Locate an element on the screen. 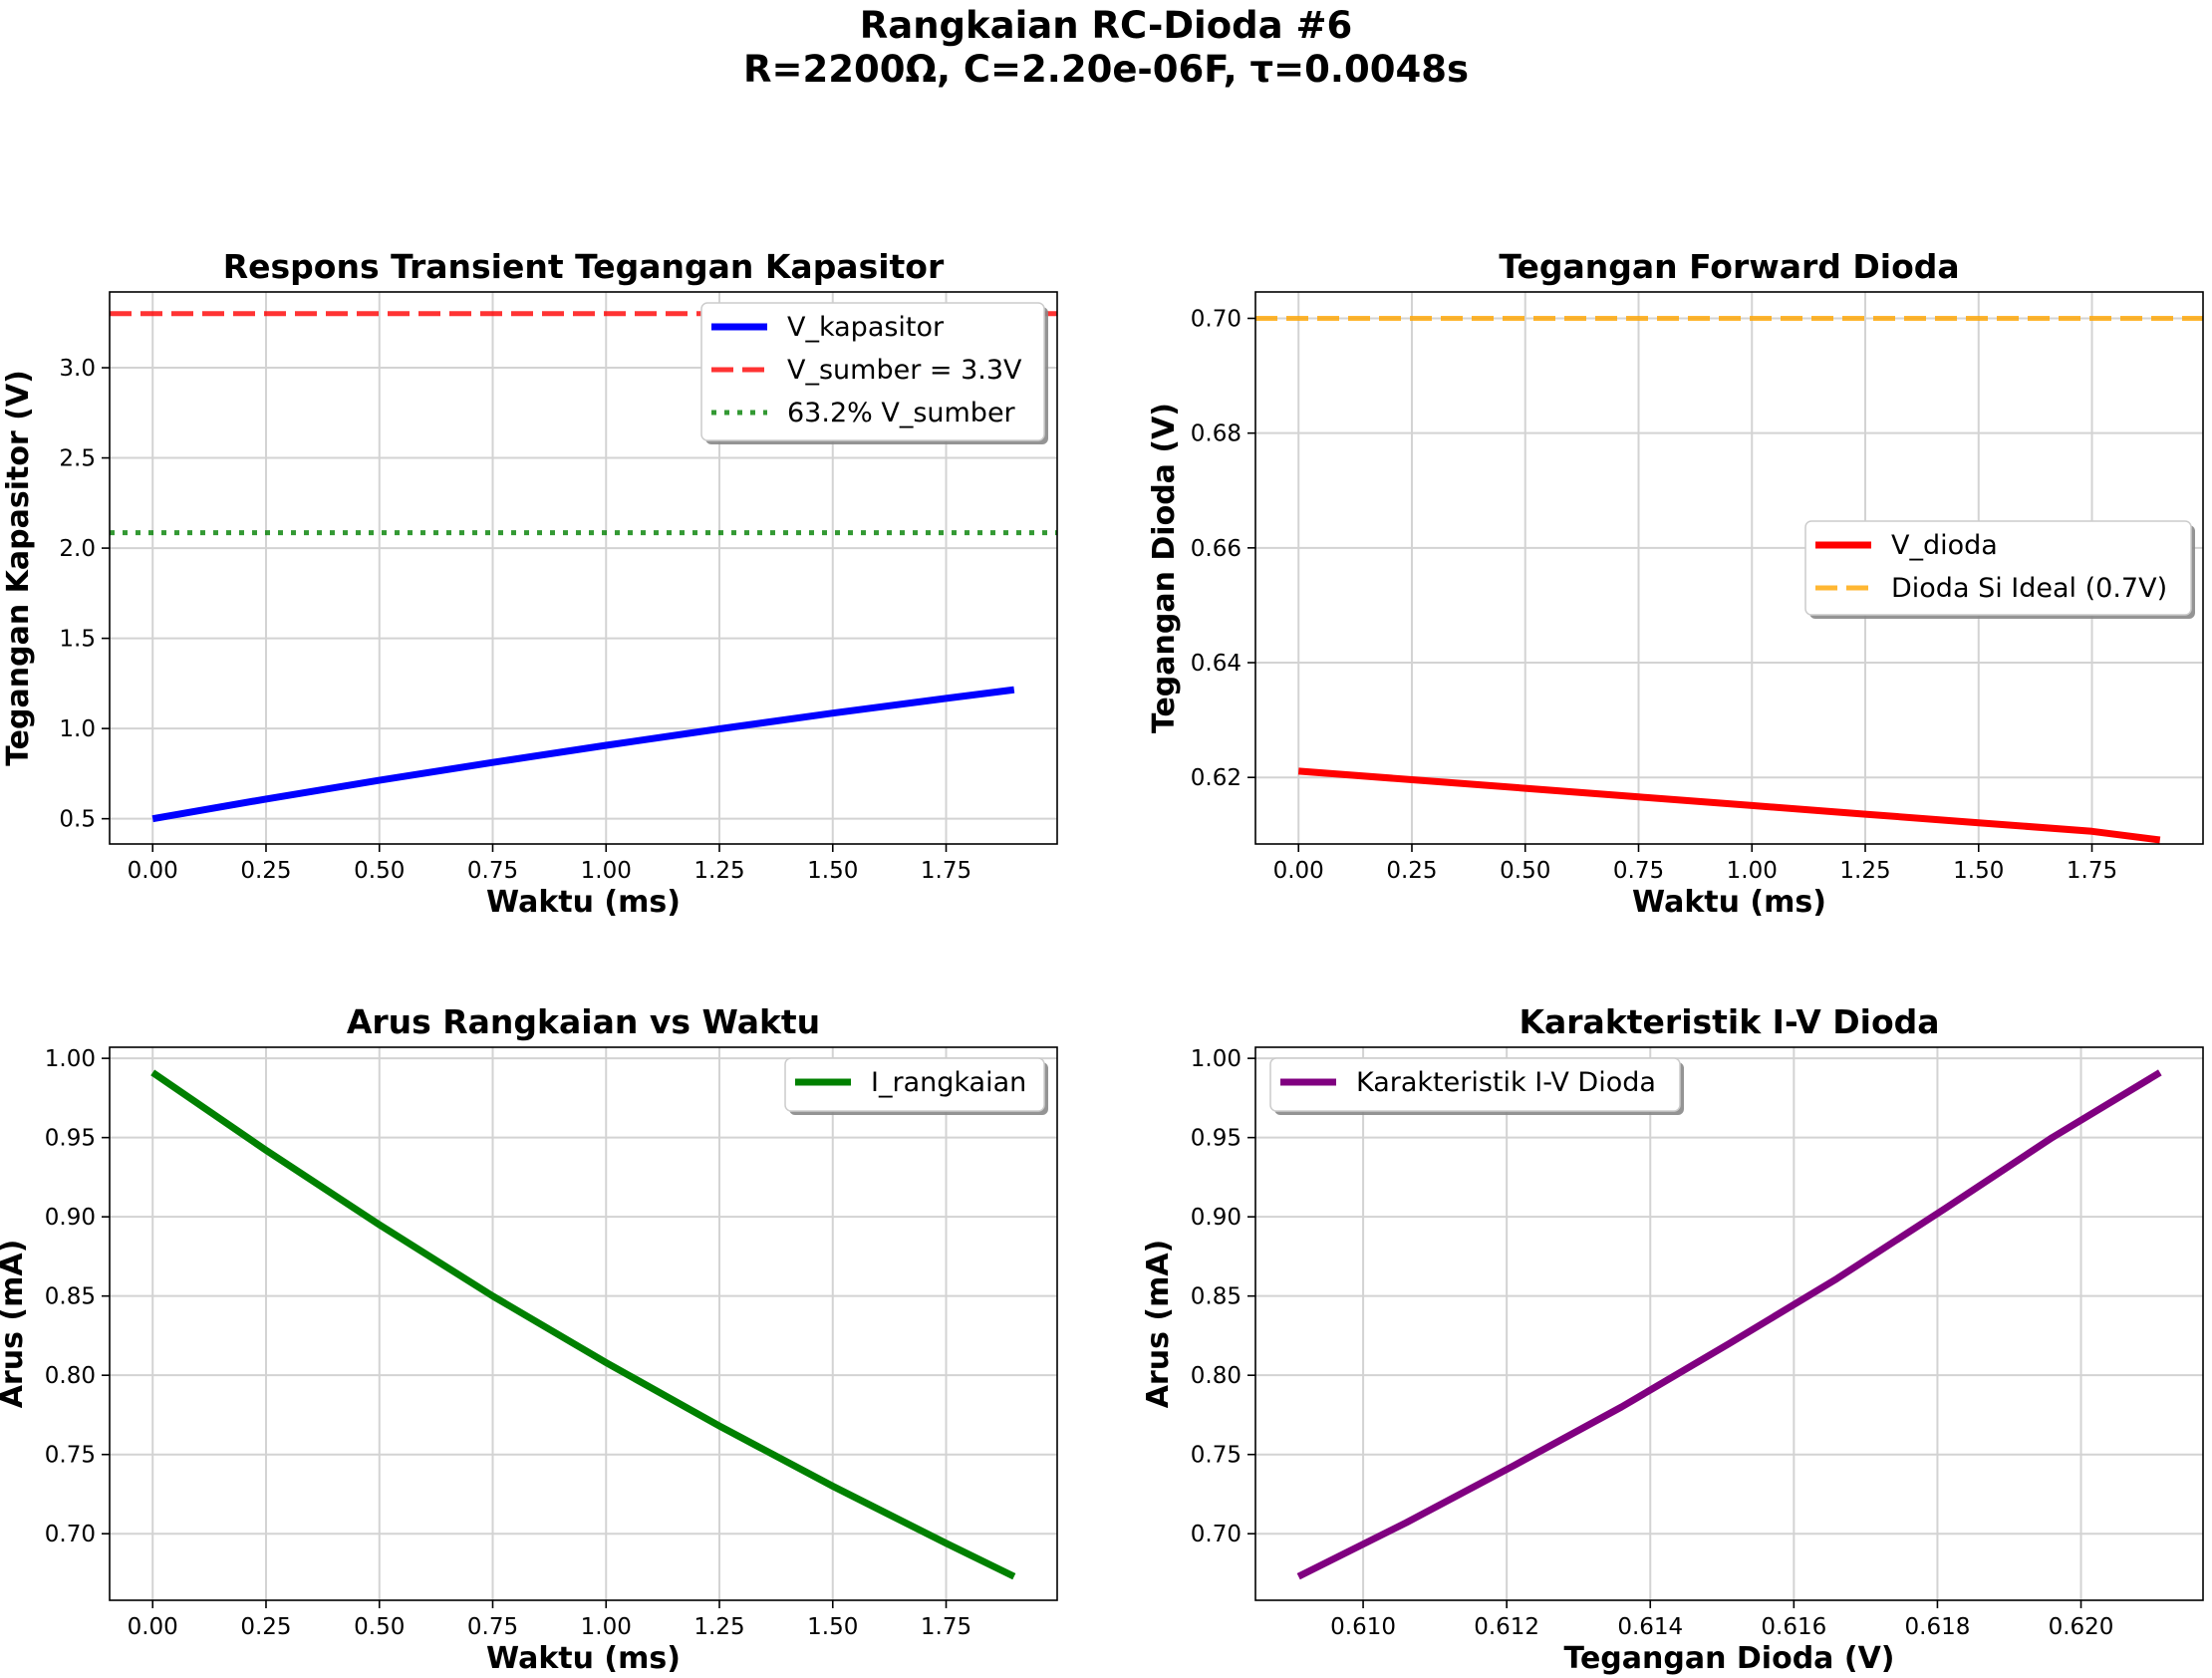  y-tick-label: 2.0 is located at coordinates (77, 549).